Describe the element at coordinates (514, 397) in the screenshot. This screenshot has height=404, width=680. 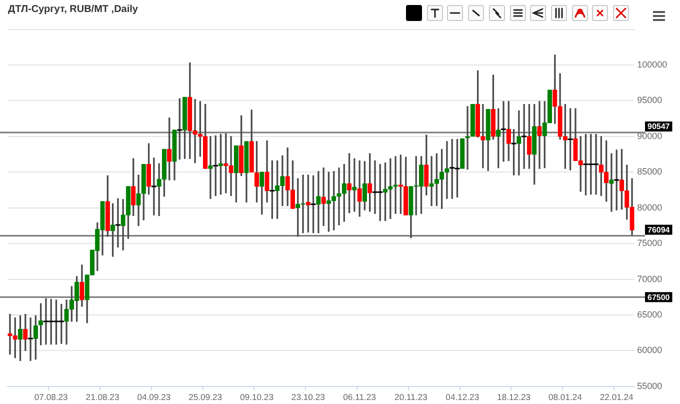
I see `x-tick-label: 18.12.23` at that location.